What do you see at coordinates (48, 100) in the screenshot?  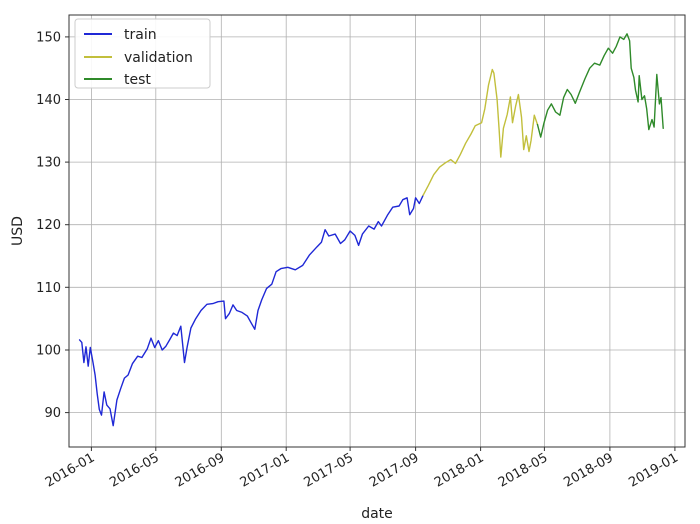 I see `y-tick-label: 140` at bounding box center [48, 100].